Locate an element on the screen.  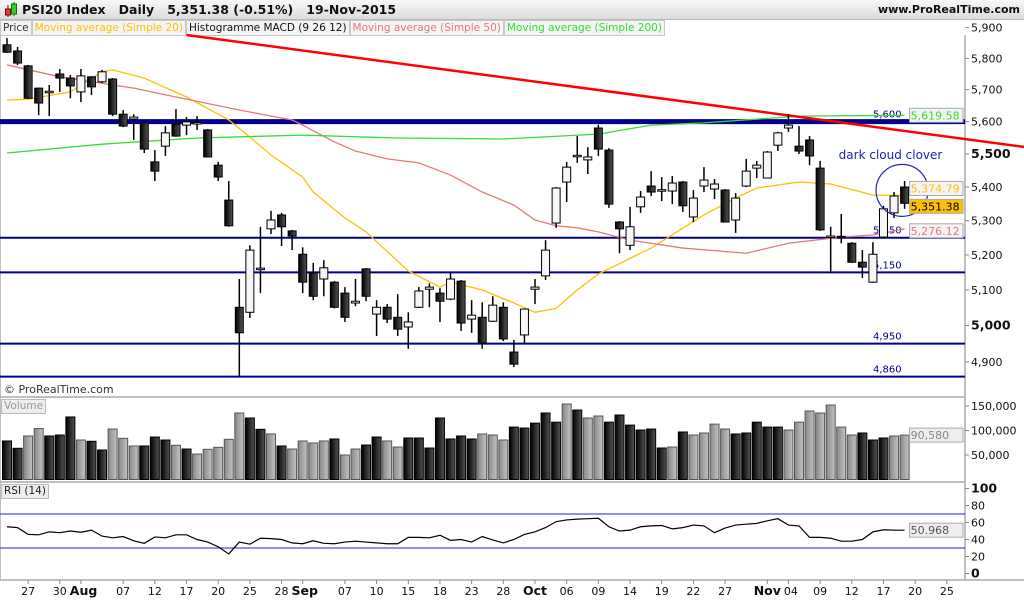
rsi-tick-label: 80 is located at coordinates (978, 506).